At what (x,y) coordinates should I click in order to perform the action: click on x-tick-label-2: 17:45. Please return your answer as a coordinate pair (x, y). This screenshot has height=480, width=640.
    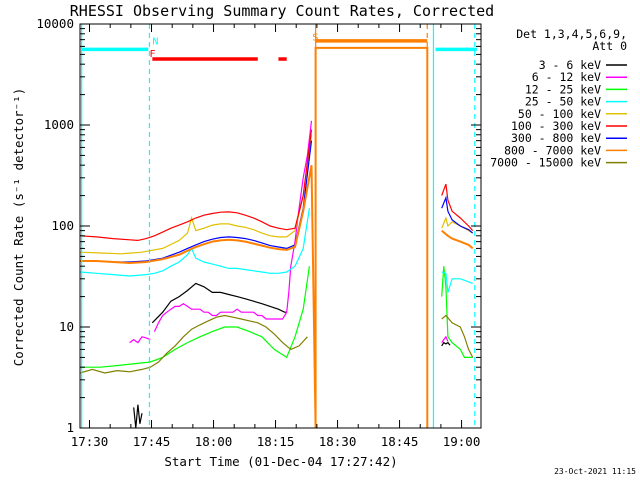
    Looking at the image, I should click on (152, 441).